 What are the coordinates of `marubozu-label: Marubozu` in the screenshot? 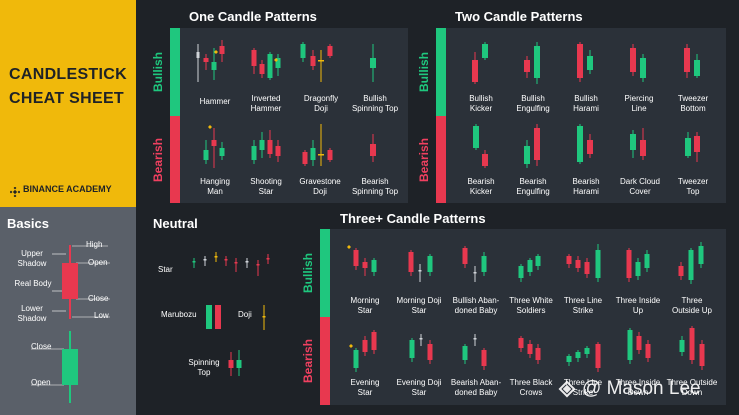 It's located at (179, 314).